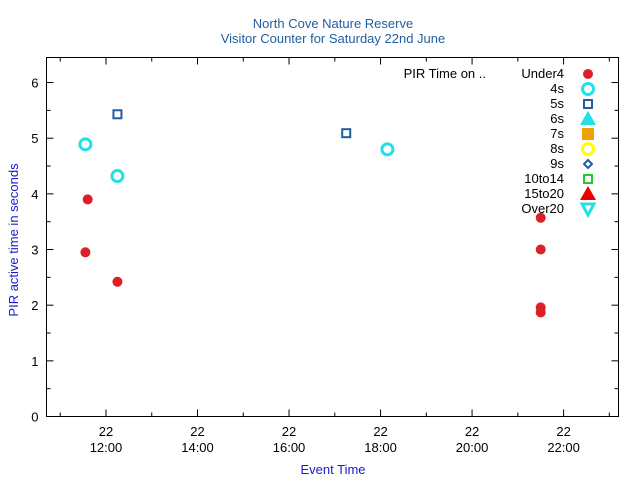  What do you see at coordinates (588, 210) in the screenshot?
I see `legend-marker-over20` at bounding box center [588, 210].